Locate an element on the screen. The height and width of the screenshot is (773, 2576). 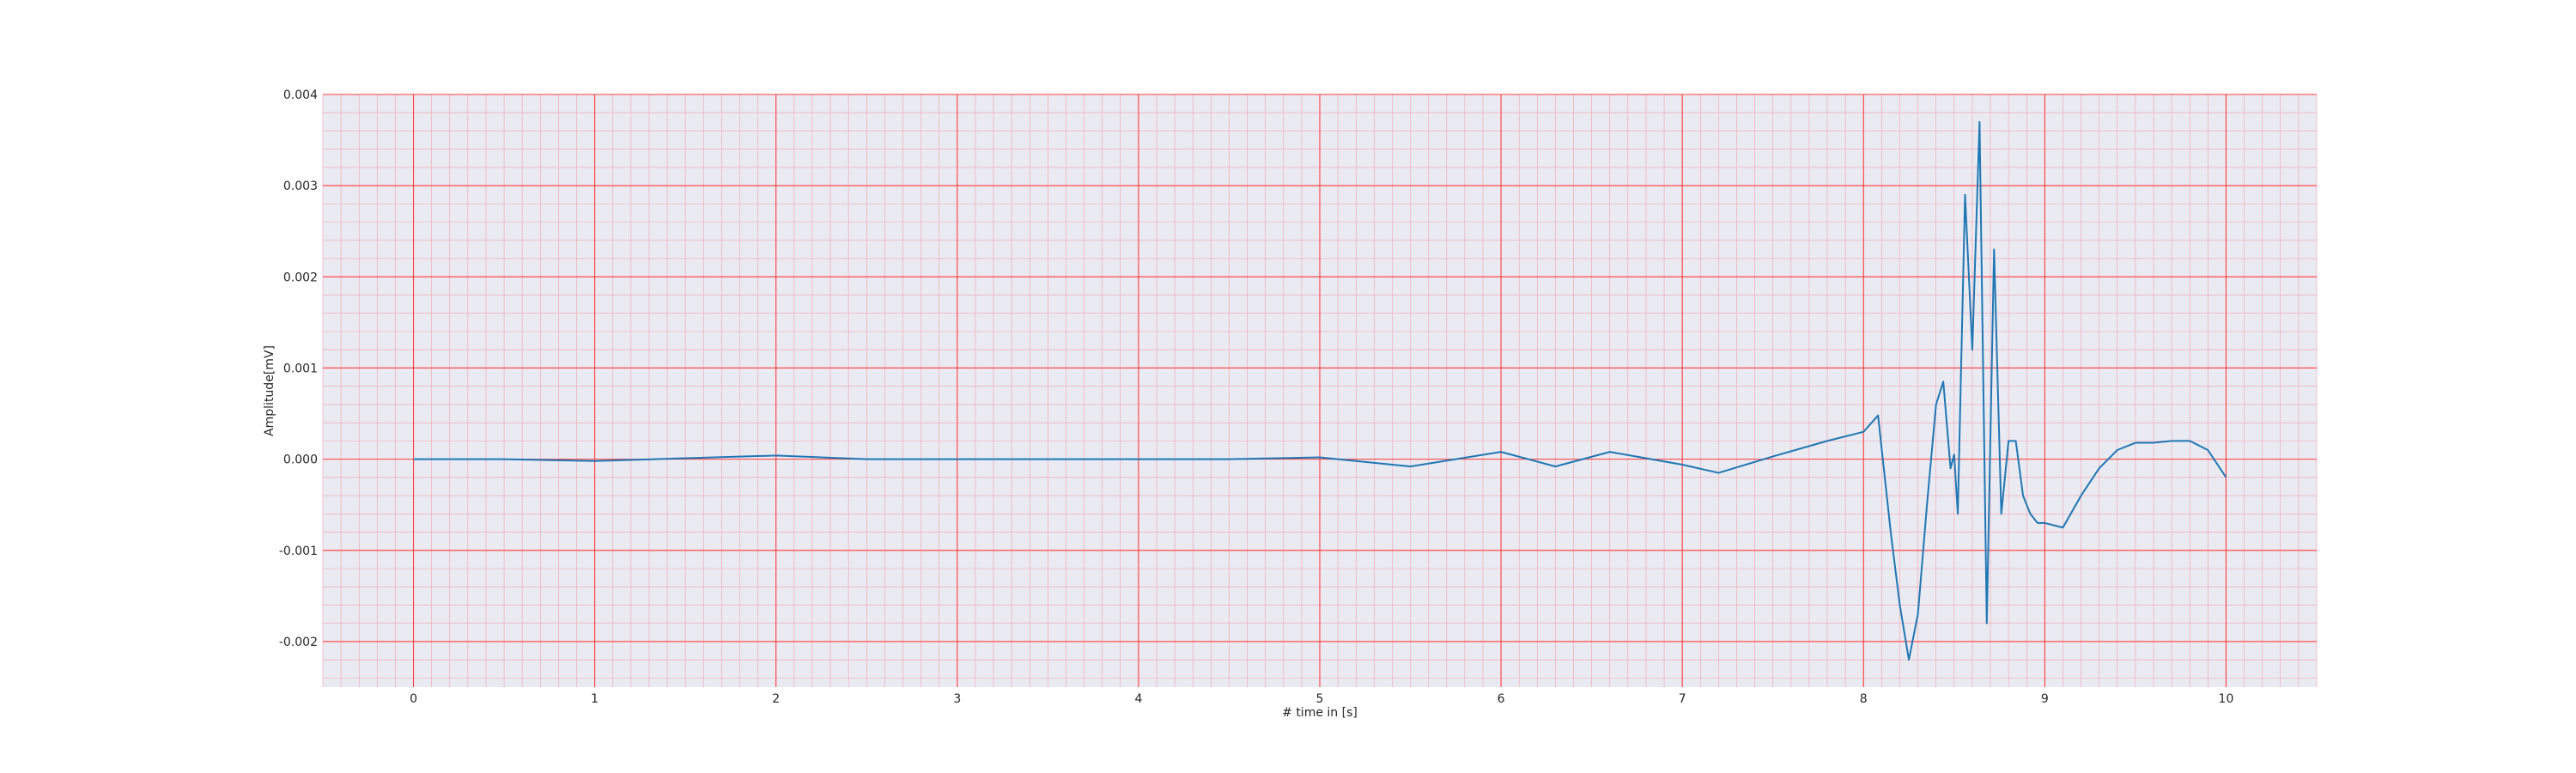
x-tick-label: 4 is located at coordinates (1138, 699).